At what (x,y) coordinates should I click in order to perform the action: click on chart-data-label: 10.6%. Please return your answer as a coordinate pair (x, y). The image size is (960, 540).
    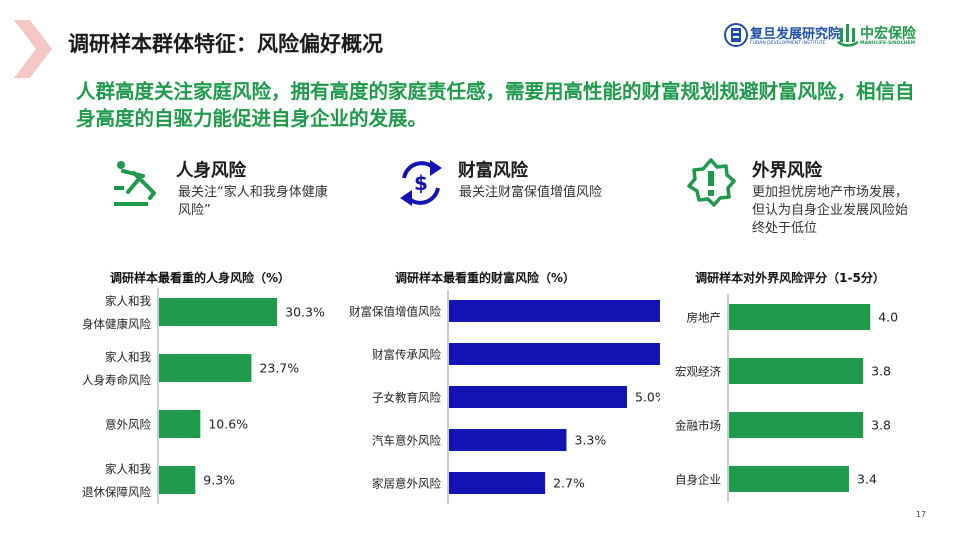
    Looking at the image, I should click on (228, 424).